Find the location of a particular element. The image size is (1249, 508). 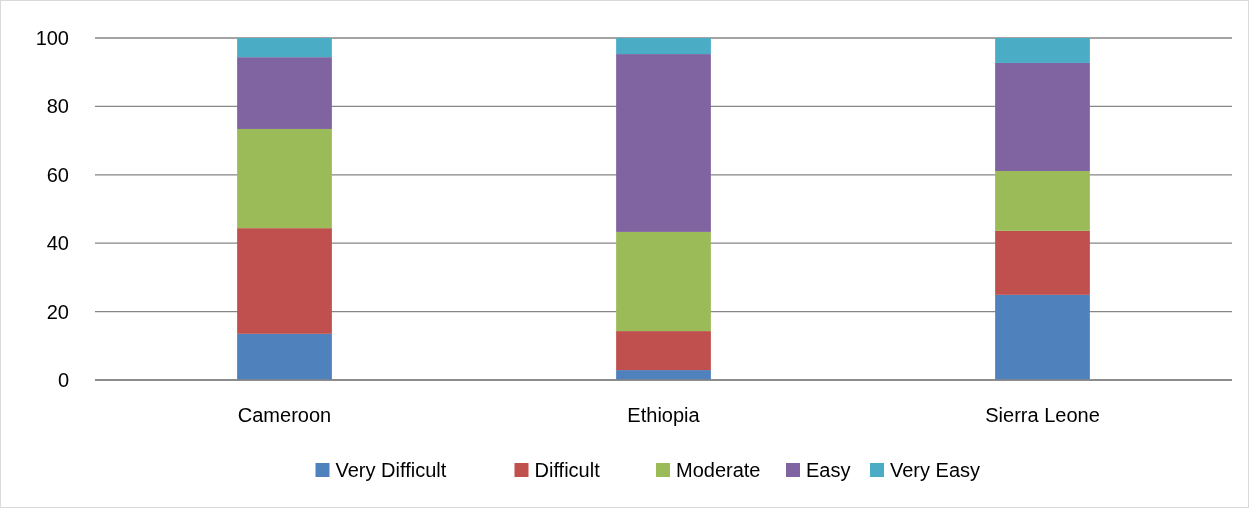

x-tick-label: Ethiopia is located at coordinates (664, 415).